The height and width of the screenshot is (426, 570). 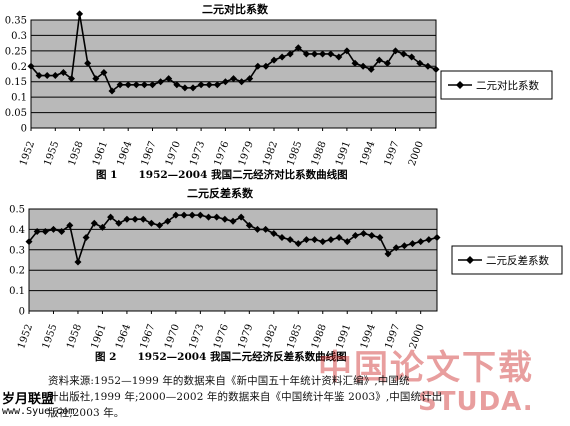 I want to click on x-tick-label: 1967, so click(x=148, y=337).